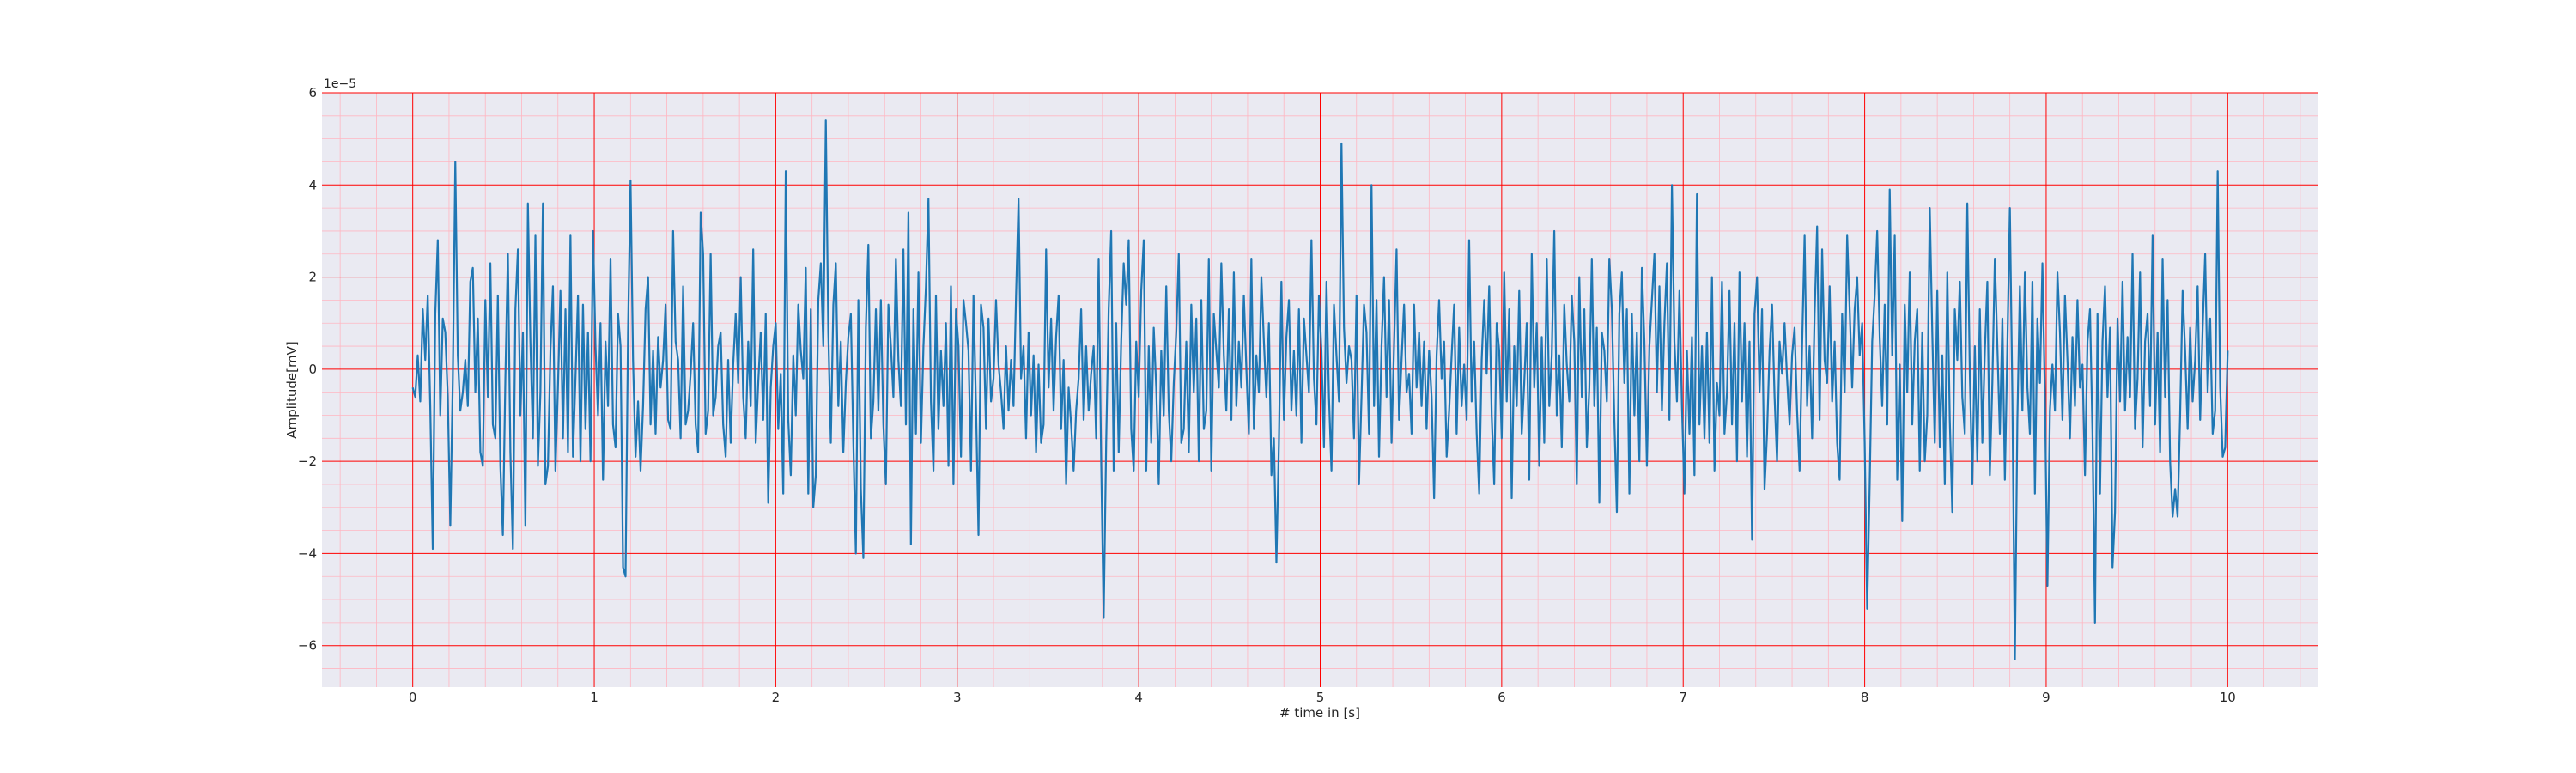 Image resolution: width=2576 pixels, height=773 pixels. What do you see at coordinates (307, 646) in the screenshot?
I see `y-tick-label: −6` at bounding box center [307, 646].